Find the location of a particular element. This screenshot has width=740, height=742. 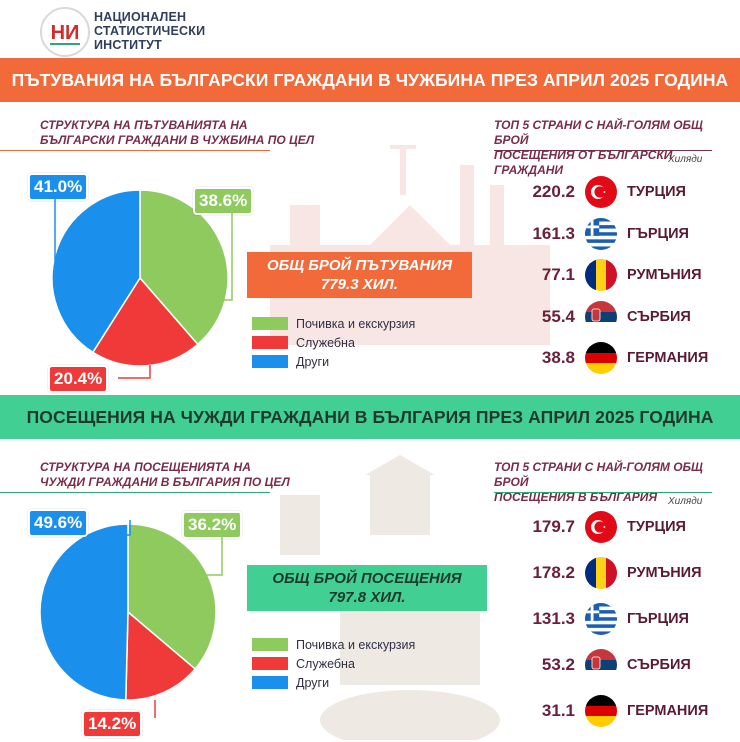

country-row: 77.1 РУМЪНИЯ is located at coordinates (608, 275).